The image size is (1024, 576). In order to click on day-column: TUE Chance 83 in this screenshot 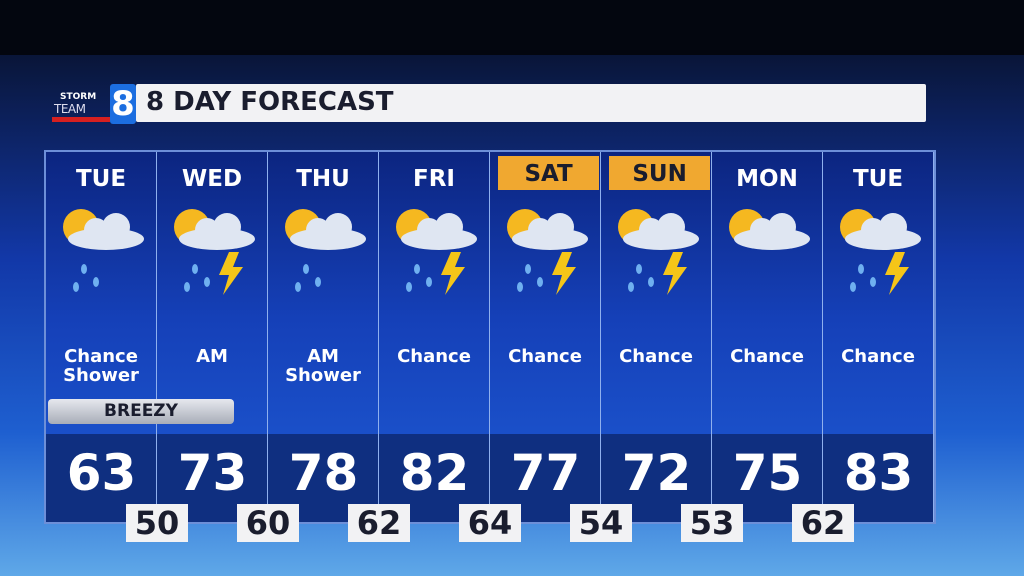, I will do `click(878, 337)`.